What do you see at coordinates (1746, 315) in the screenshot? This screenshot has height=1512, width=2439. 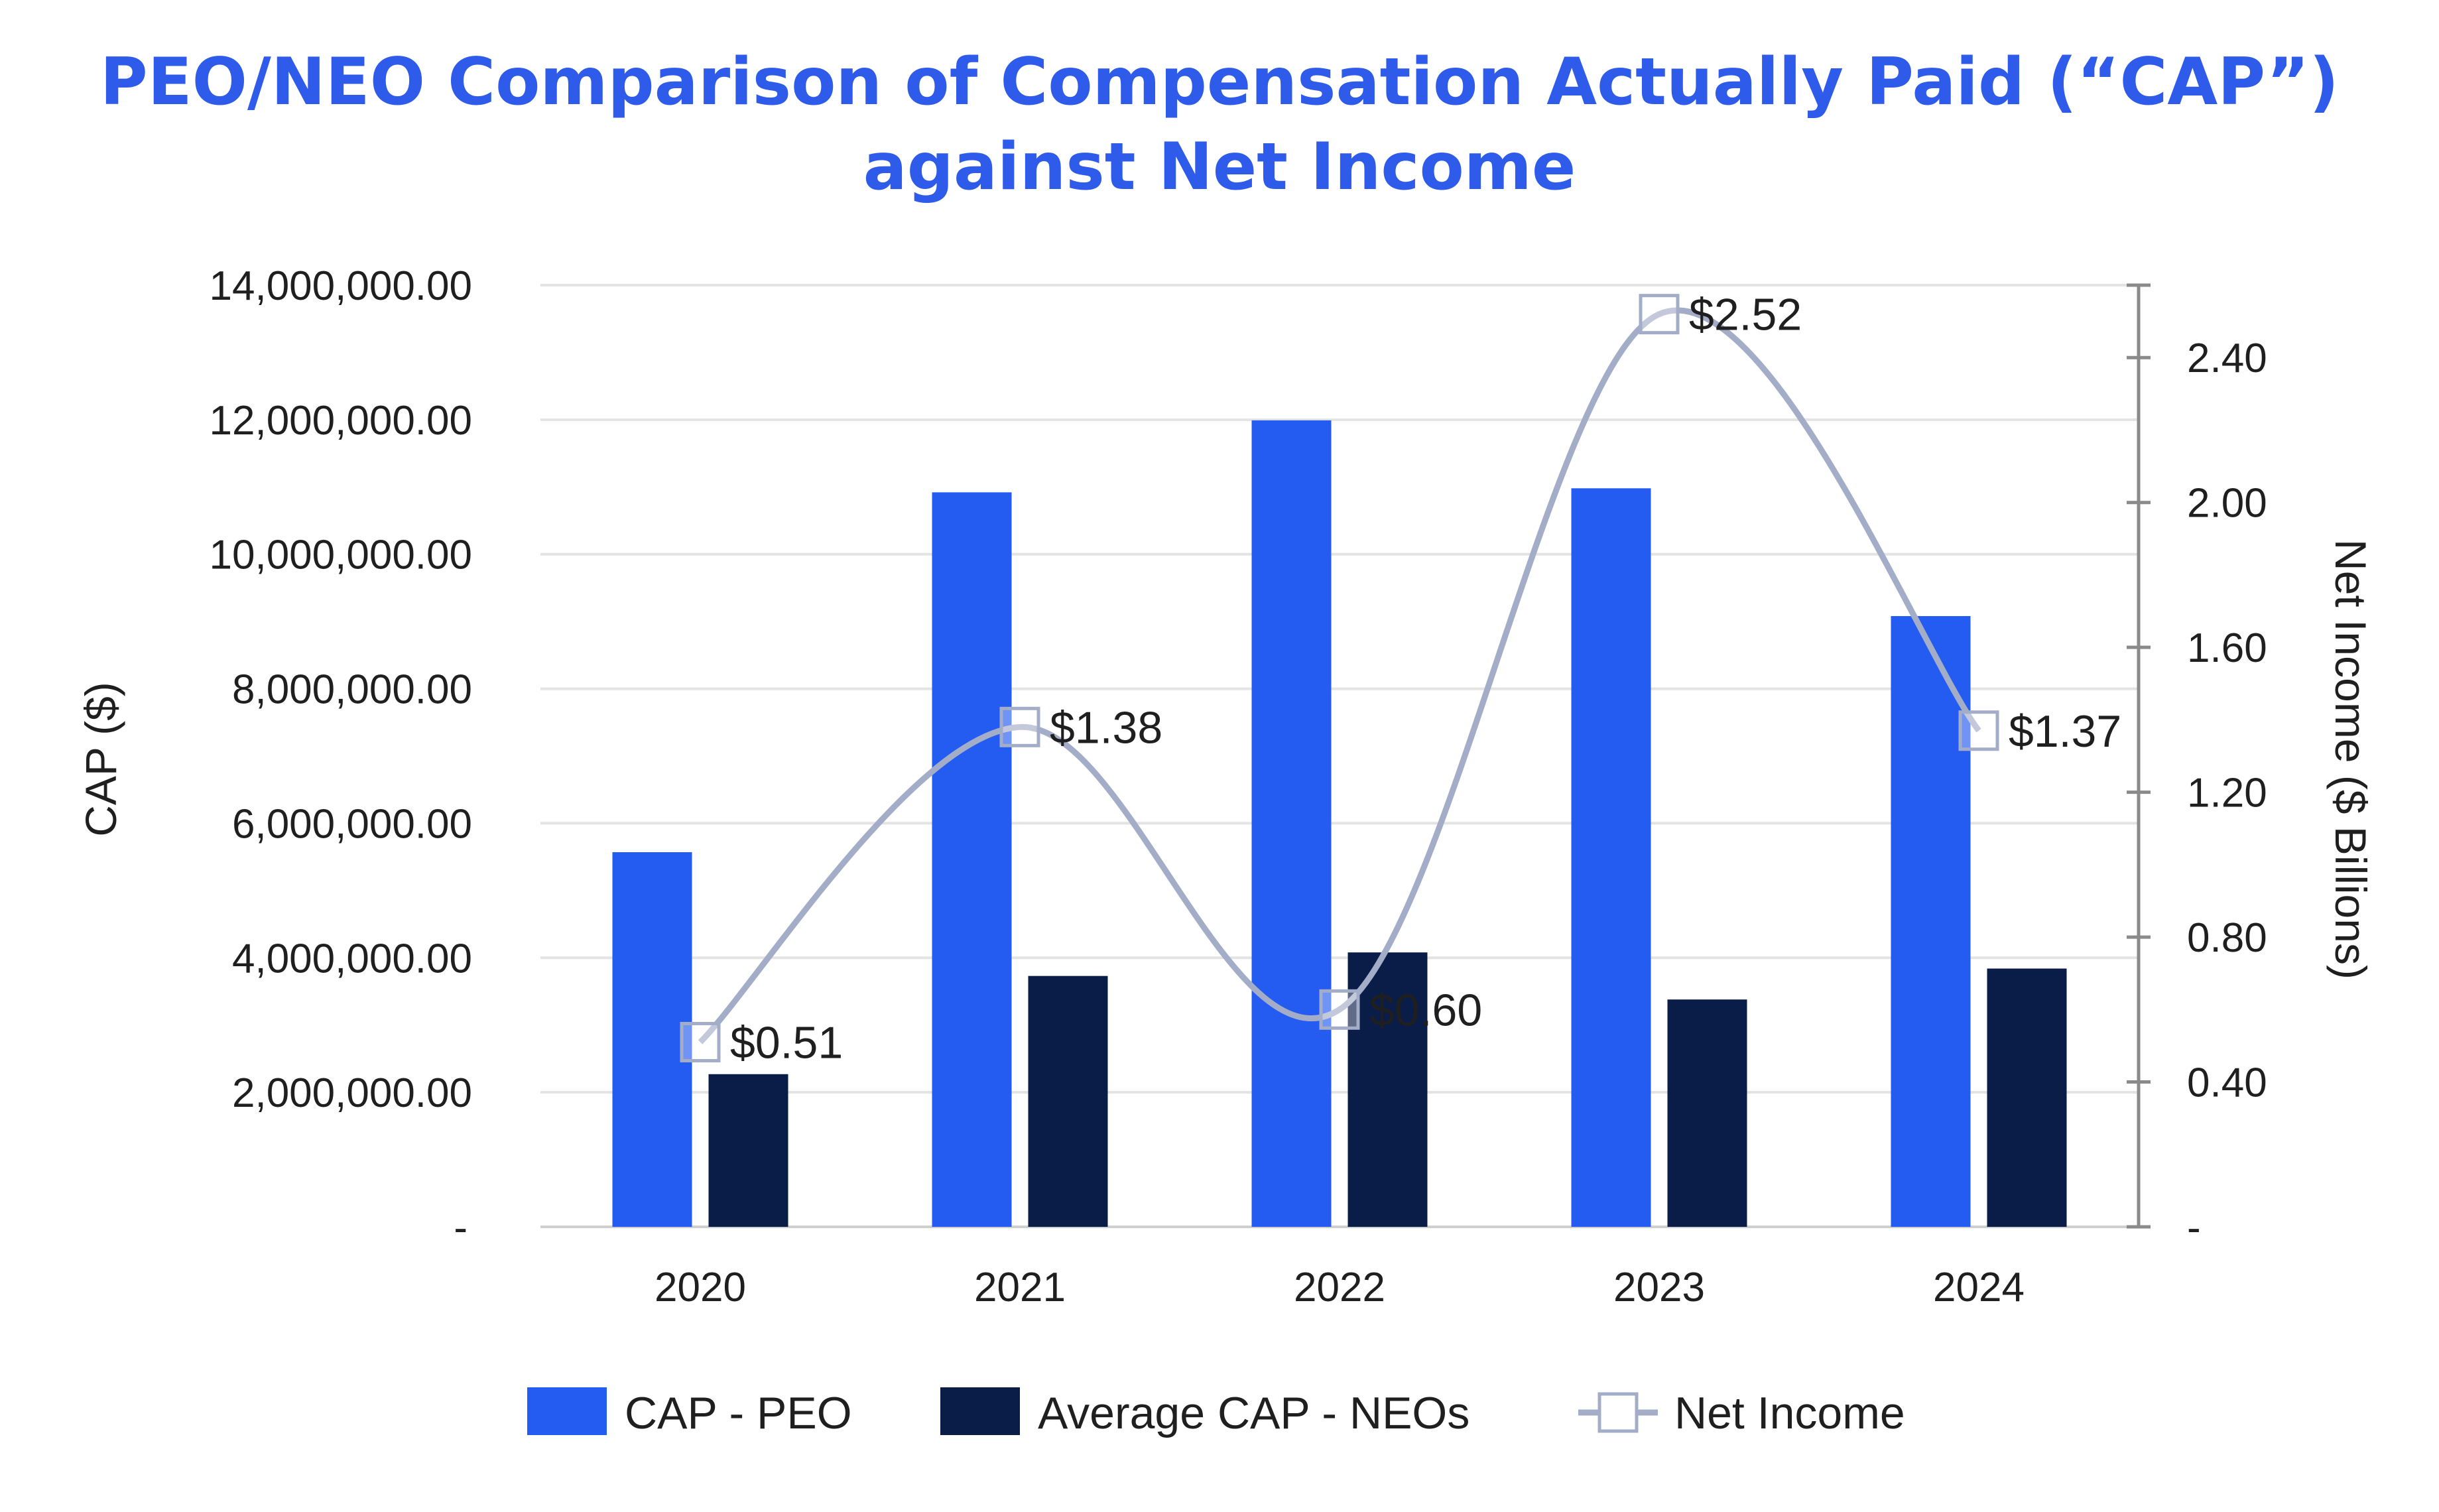 I see `net-income-data-label-2023: $2.52` at bounding box center [1746, 315].